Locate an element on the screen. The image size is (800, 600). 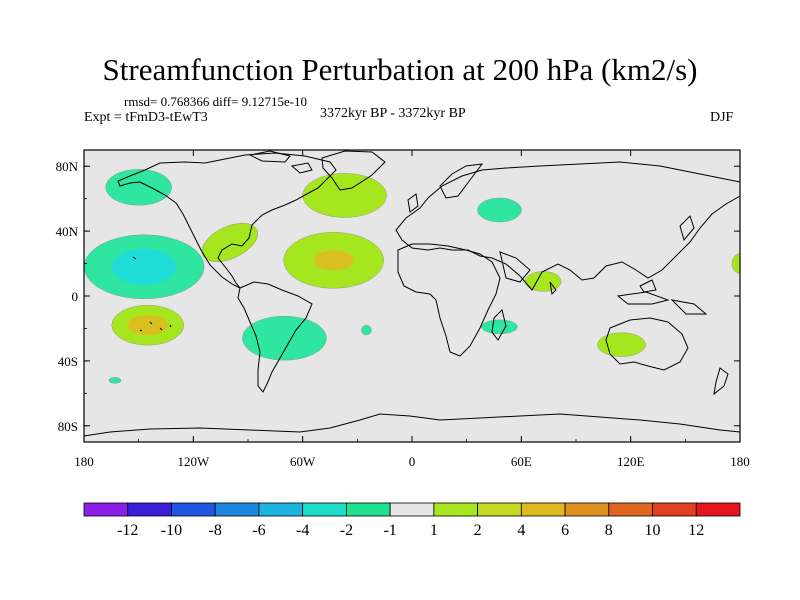
anomaly-dateline-east is located at coordinates (735, 263).